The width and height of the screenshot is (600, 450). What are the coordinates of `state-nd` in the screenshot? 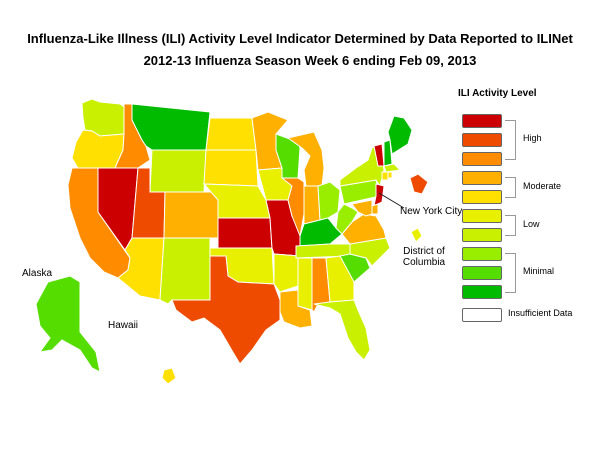 It's located at (231, 134).